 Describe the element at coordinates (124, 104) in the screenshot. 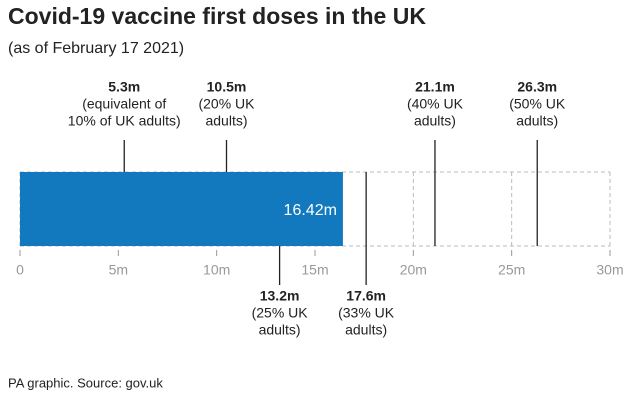

I see `marker-note: (equivalent of` at that location.